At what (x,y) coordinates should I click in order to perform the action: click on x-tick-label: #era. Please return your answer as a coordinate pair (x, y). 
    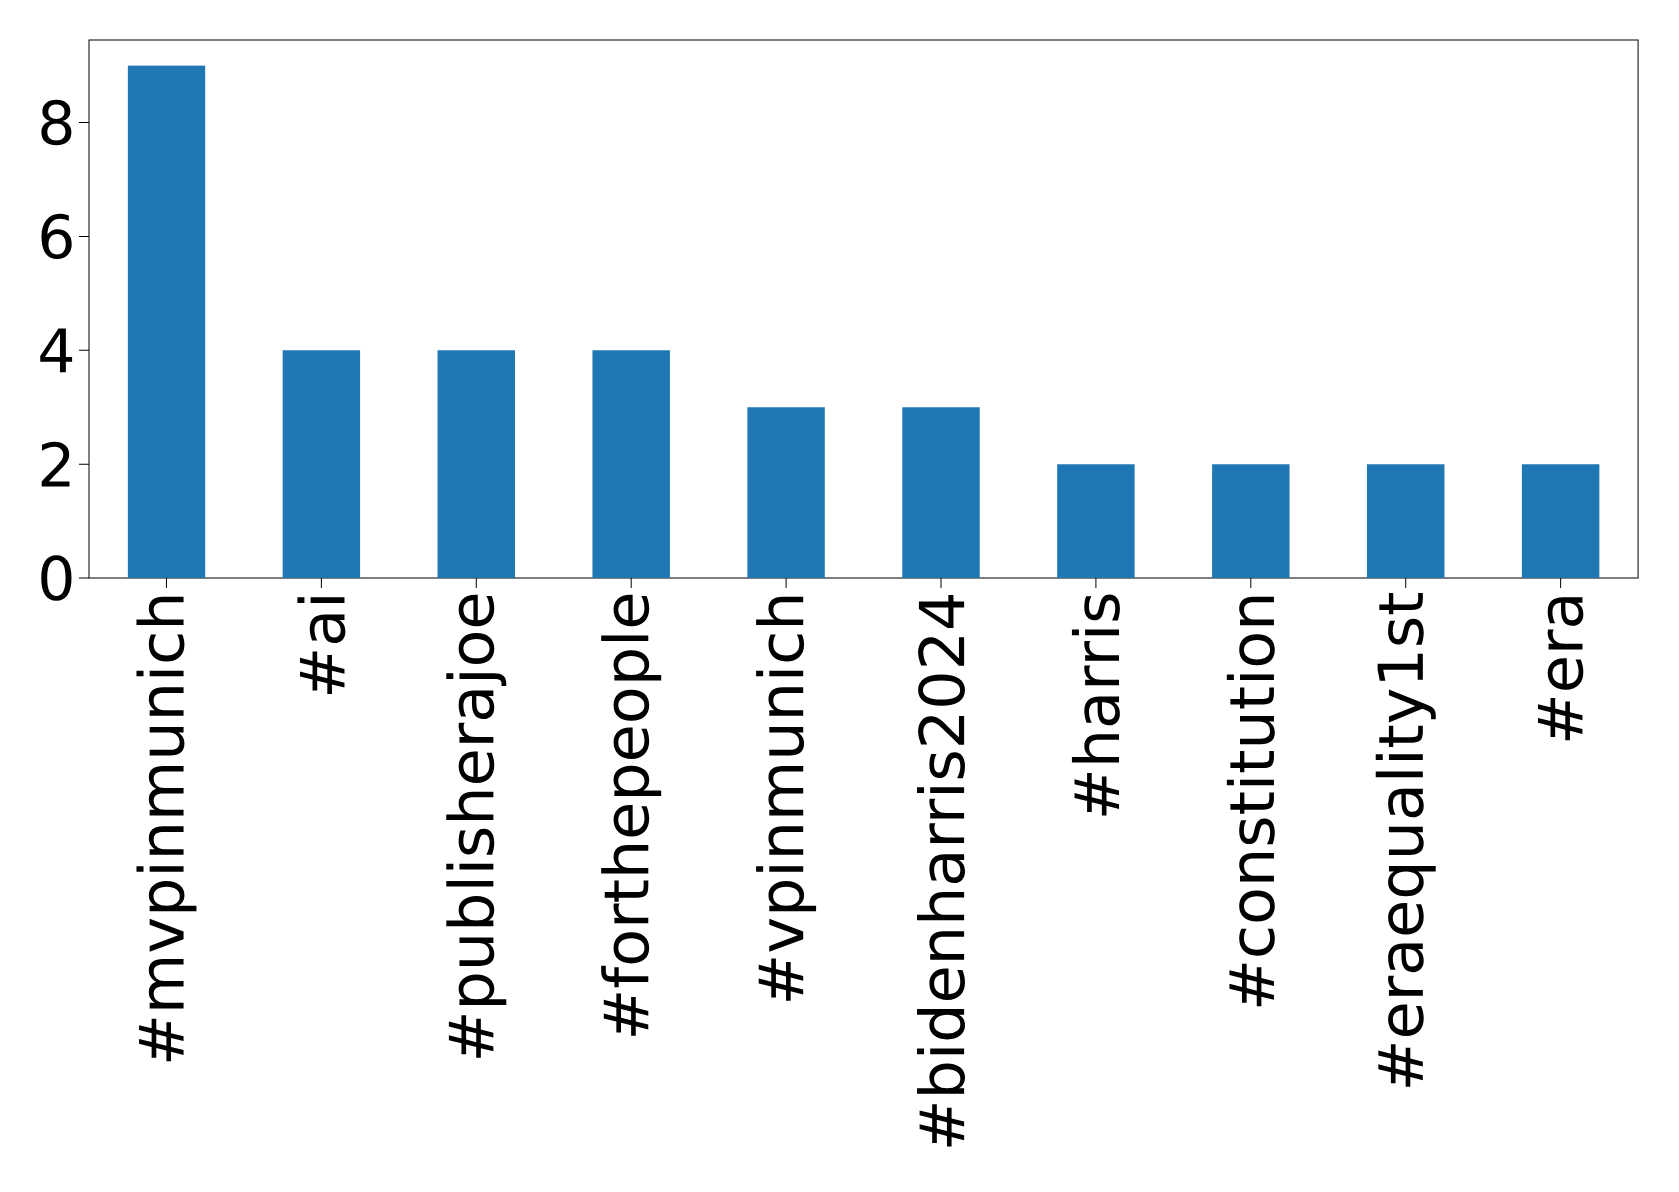
    Looking at the image, I should click on (1560, 669).